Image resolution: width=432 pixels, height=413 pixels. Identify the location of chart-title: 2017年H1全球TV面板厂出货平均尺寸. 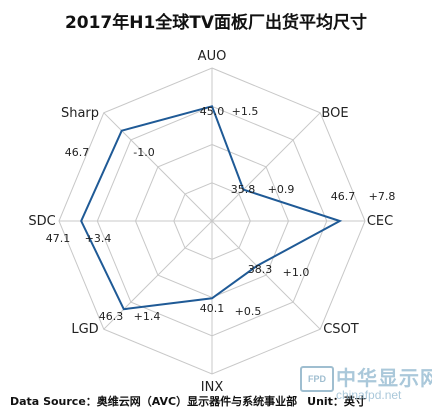
(216, 23).